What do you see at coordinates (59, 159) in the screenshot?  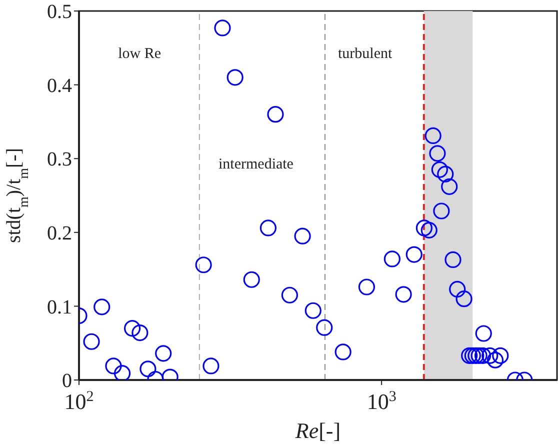 I see `y-tick-label: 0.3` at bounding box center [59, 159].